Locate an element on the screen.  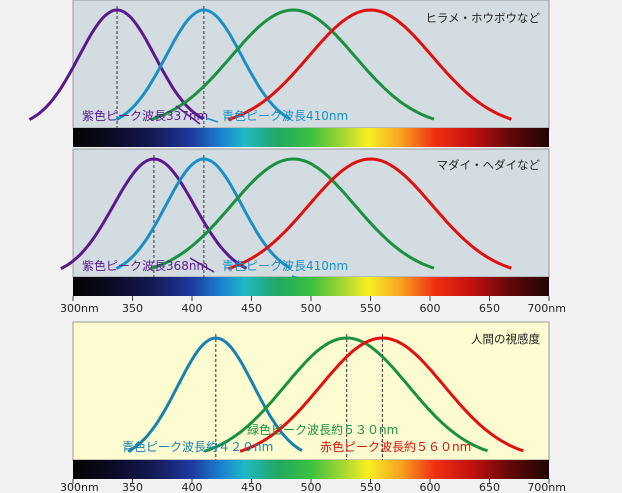
panel-title: マダイ・ヘダイなど is located at coordinates (489, 165).